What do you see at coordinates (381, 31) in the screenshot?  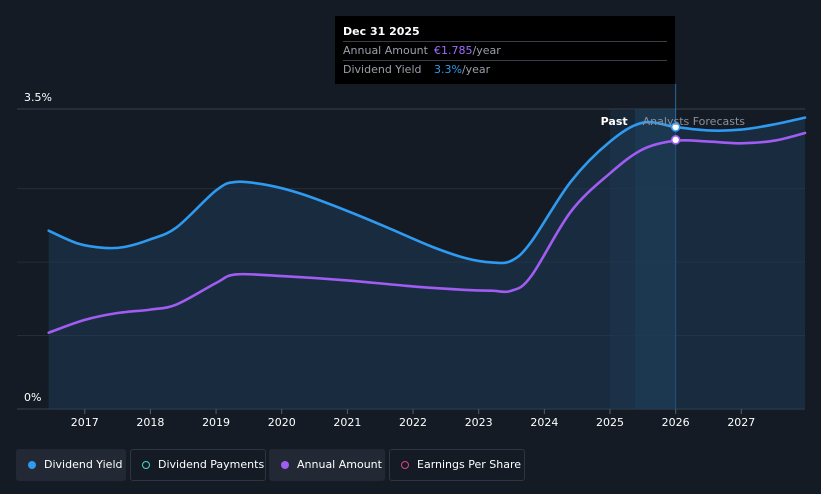 I see `tooltip-date: Dec 31 2025` at bounding box center [381, 31].